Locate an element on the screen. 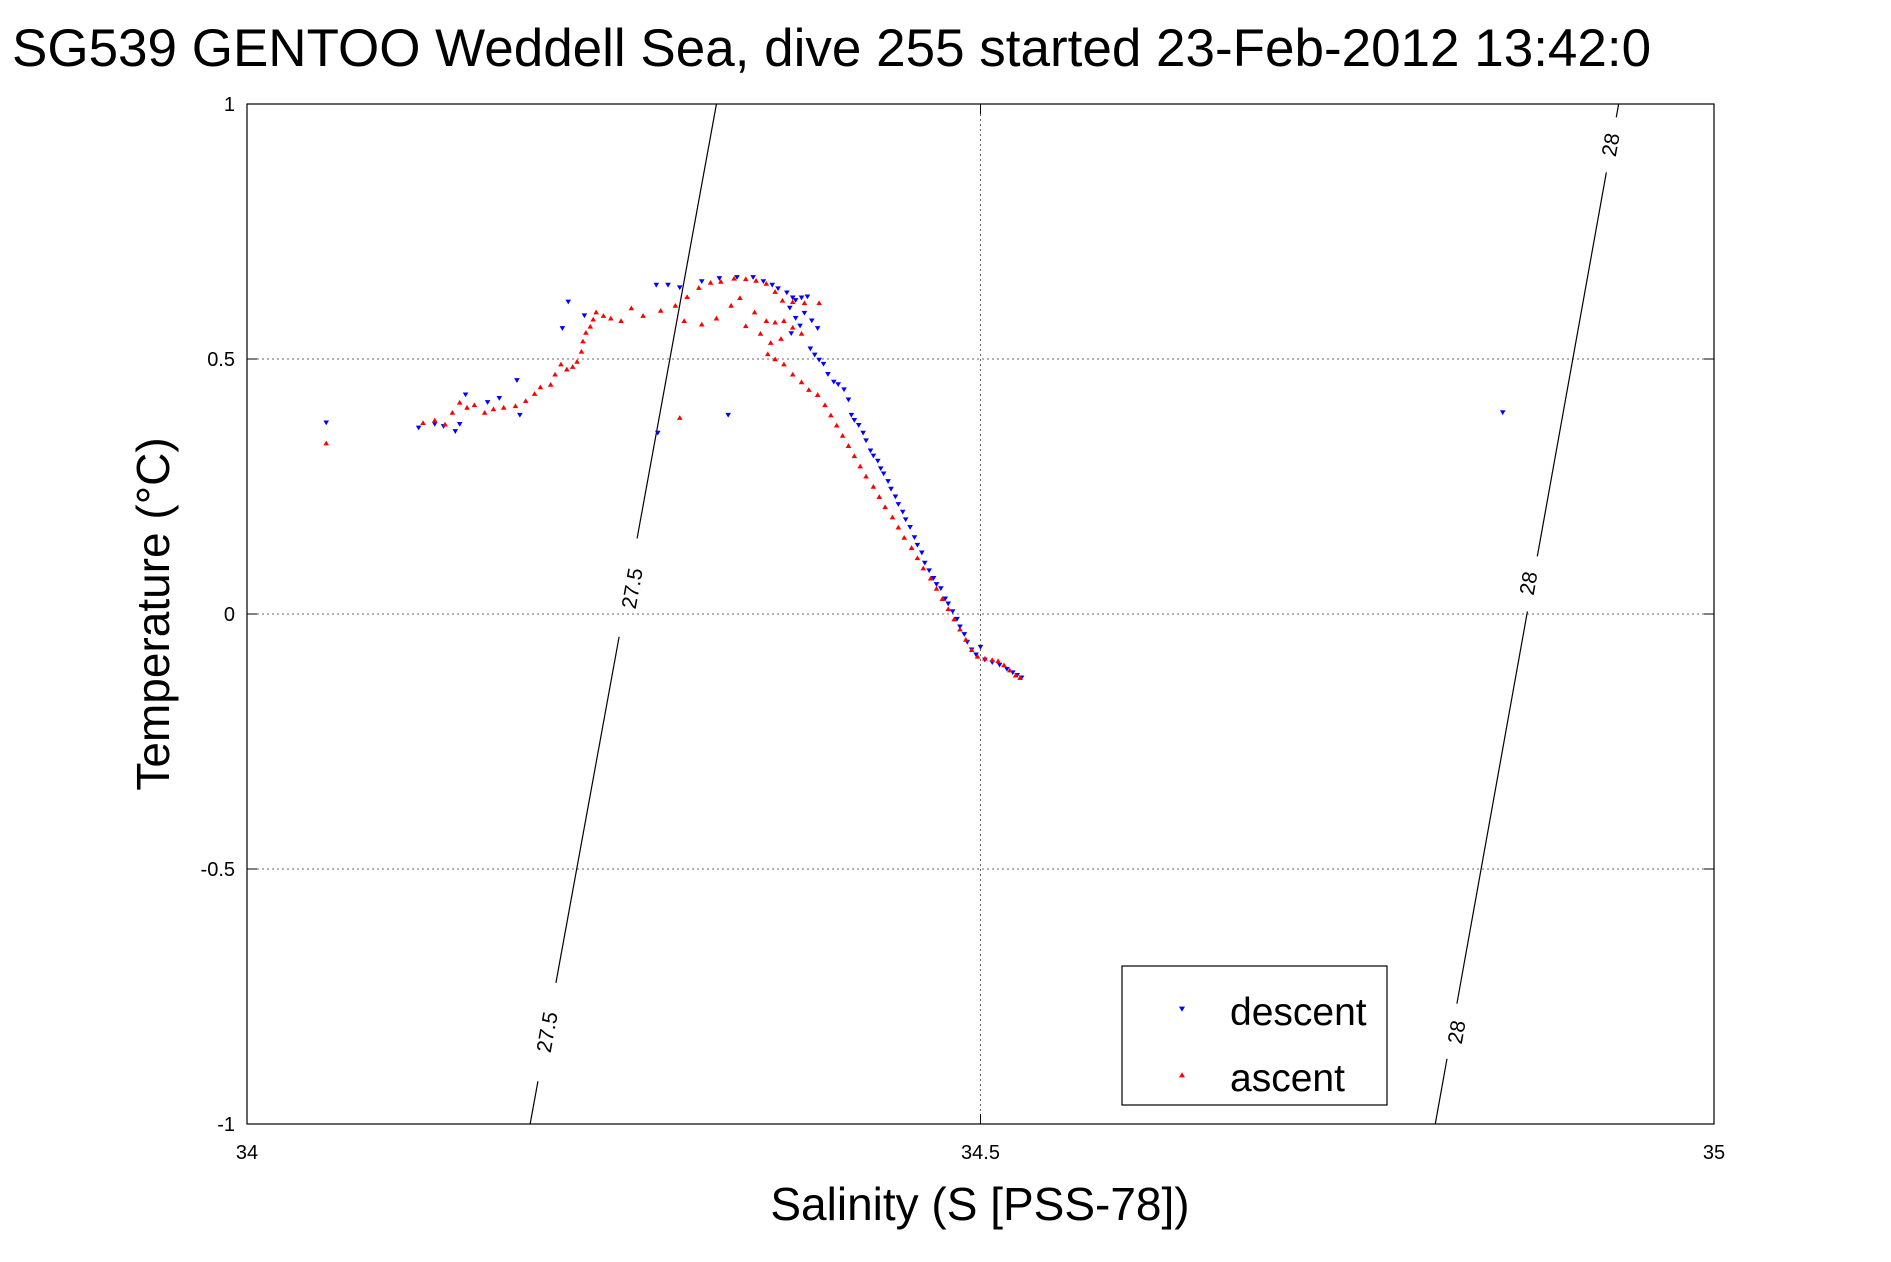 This screenshot has height=1262, width=1891. series-ascent is located at coordinates (673, 477).